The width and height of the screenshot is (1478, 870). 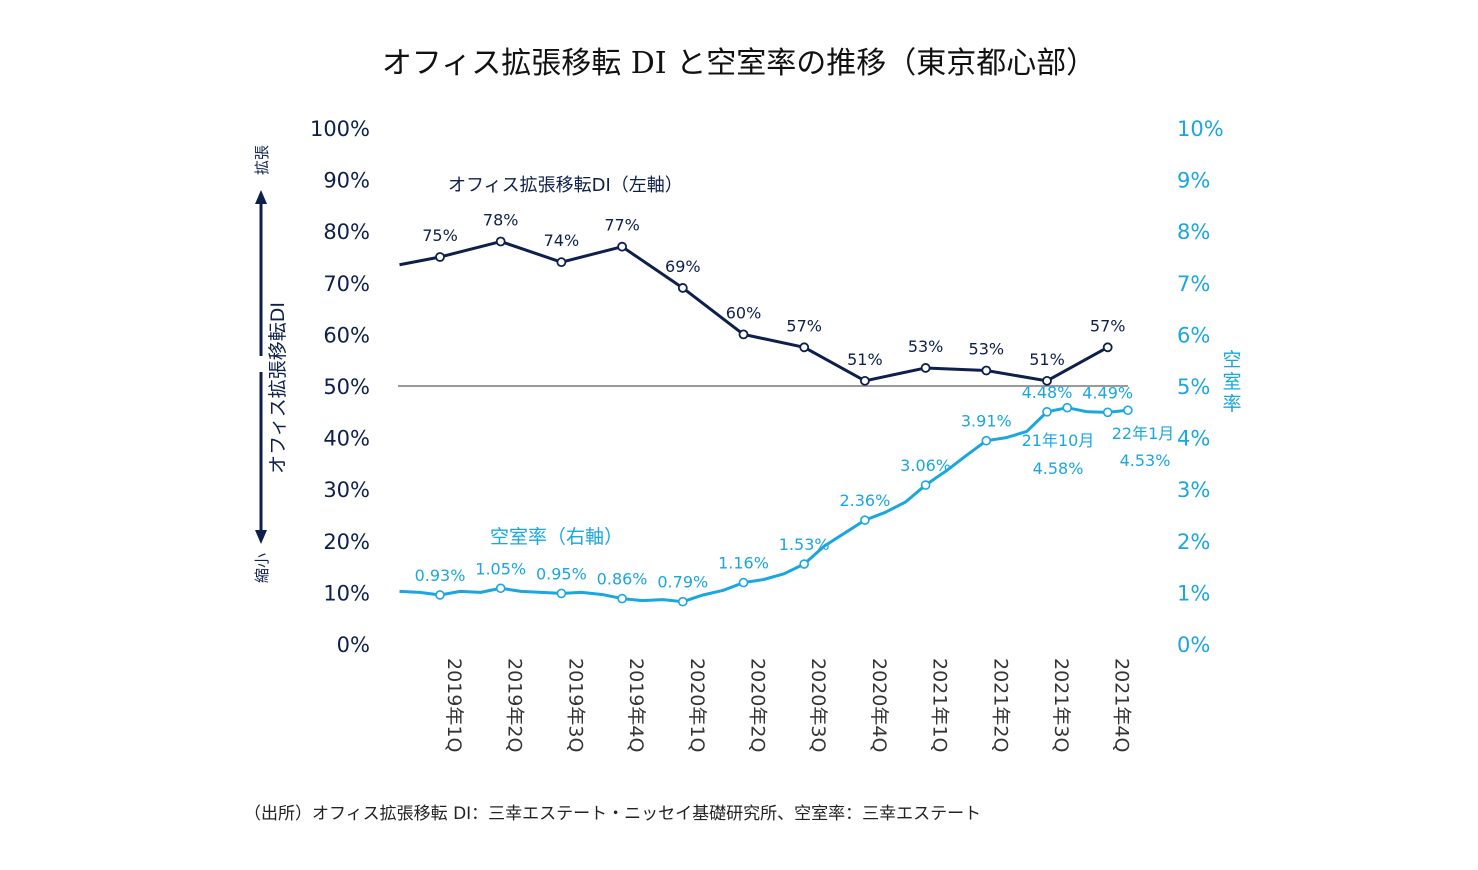 I want to click on di-data-label: 60%, so click(x=744, y=312).